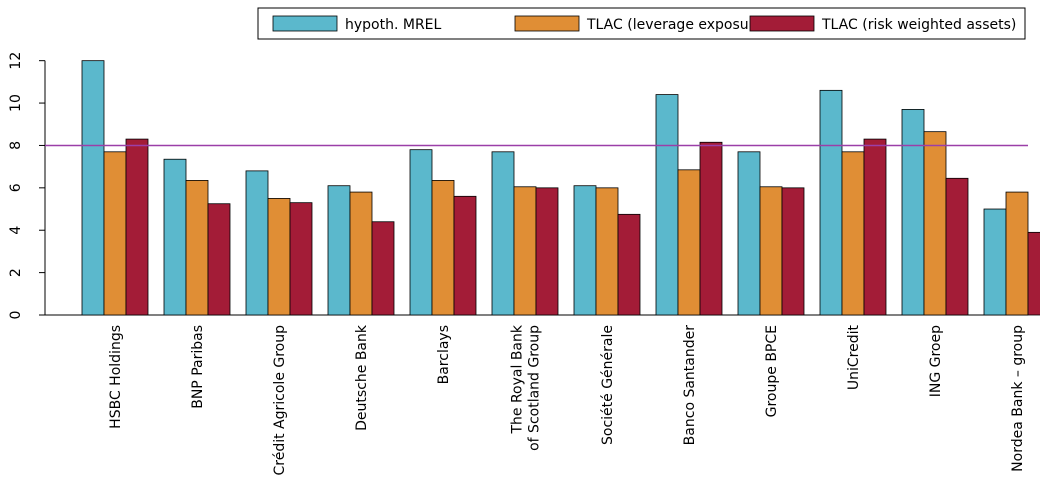 Image resolution: width=1040 pixels, height=489 pixels. Describe the element at coordinates (918, 25) in the screenshot. I see `legend-label: TLAC (risk weighted assets)` at that location.